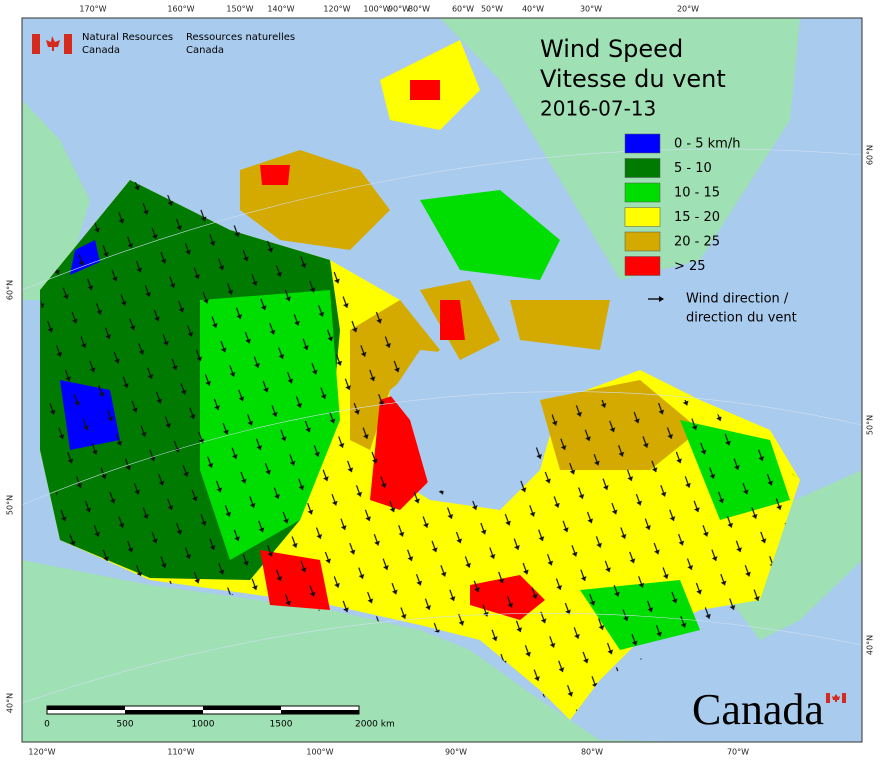 This screenshot has width=880, height=764. Describe the element at coordinates (661, 299) in the screenshot. I see `legend-arrow-head` at that location.